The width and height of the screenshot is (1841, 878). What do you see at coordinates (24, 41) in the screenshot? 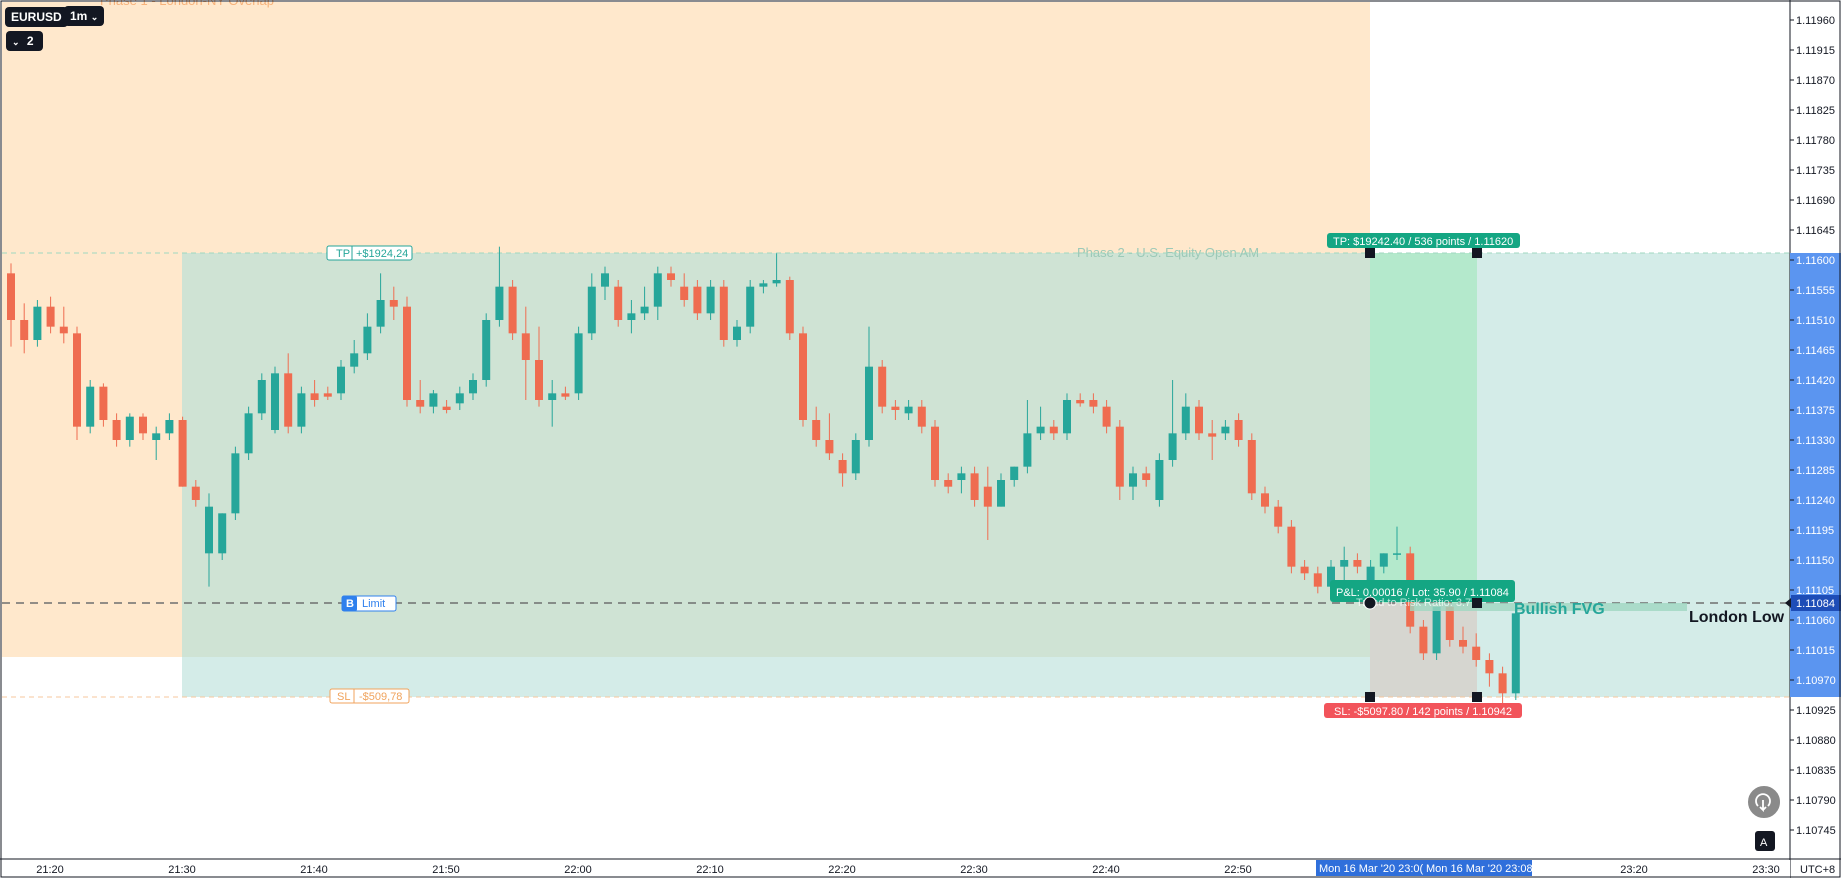
I see `indicators-toggle-button: ⌄ 2` at bounding box center [24, 41].